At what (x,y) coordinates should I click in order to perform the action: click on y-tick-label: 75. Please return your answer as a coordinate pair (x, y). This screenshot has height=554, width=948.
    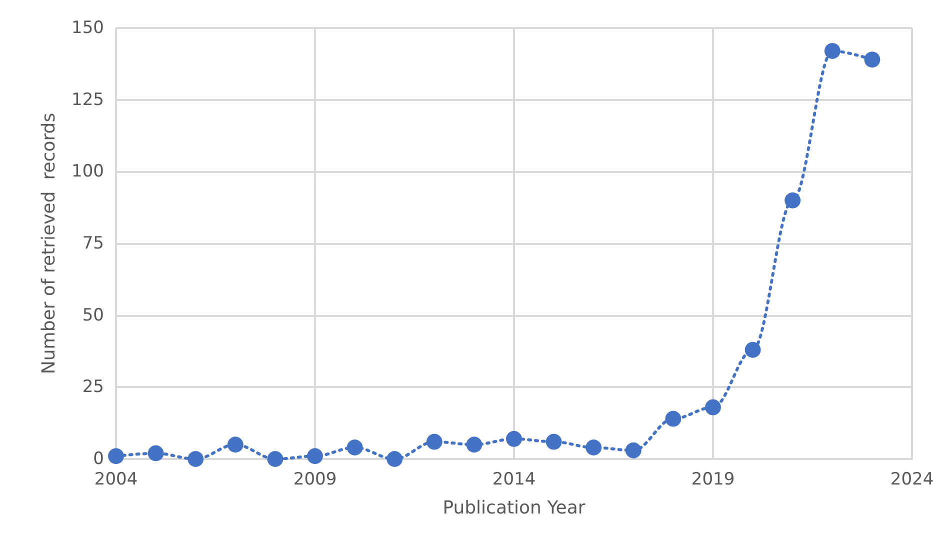
    Looking at the image, I should click on (93, 244).